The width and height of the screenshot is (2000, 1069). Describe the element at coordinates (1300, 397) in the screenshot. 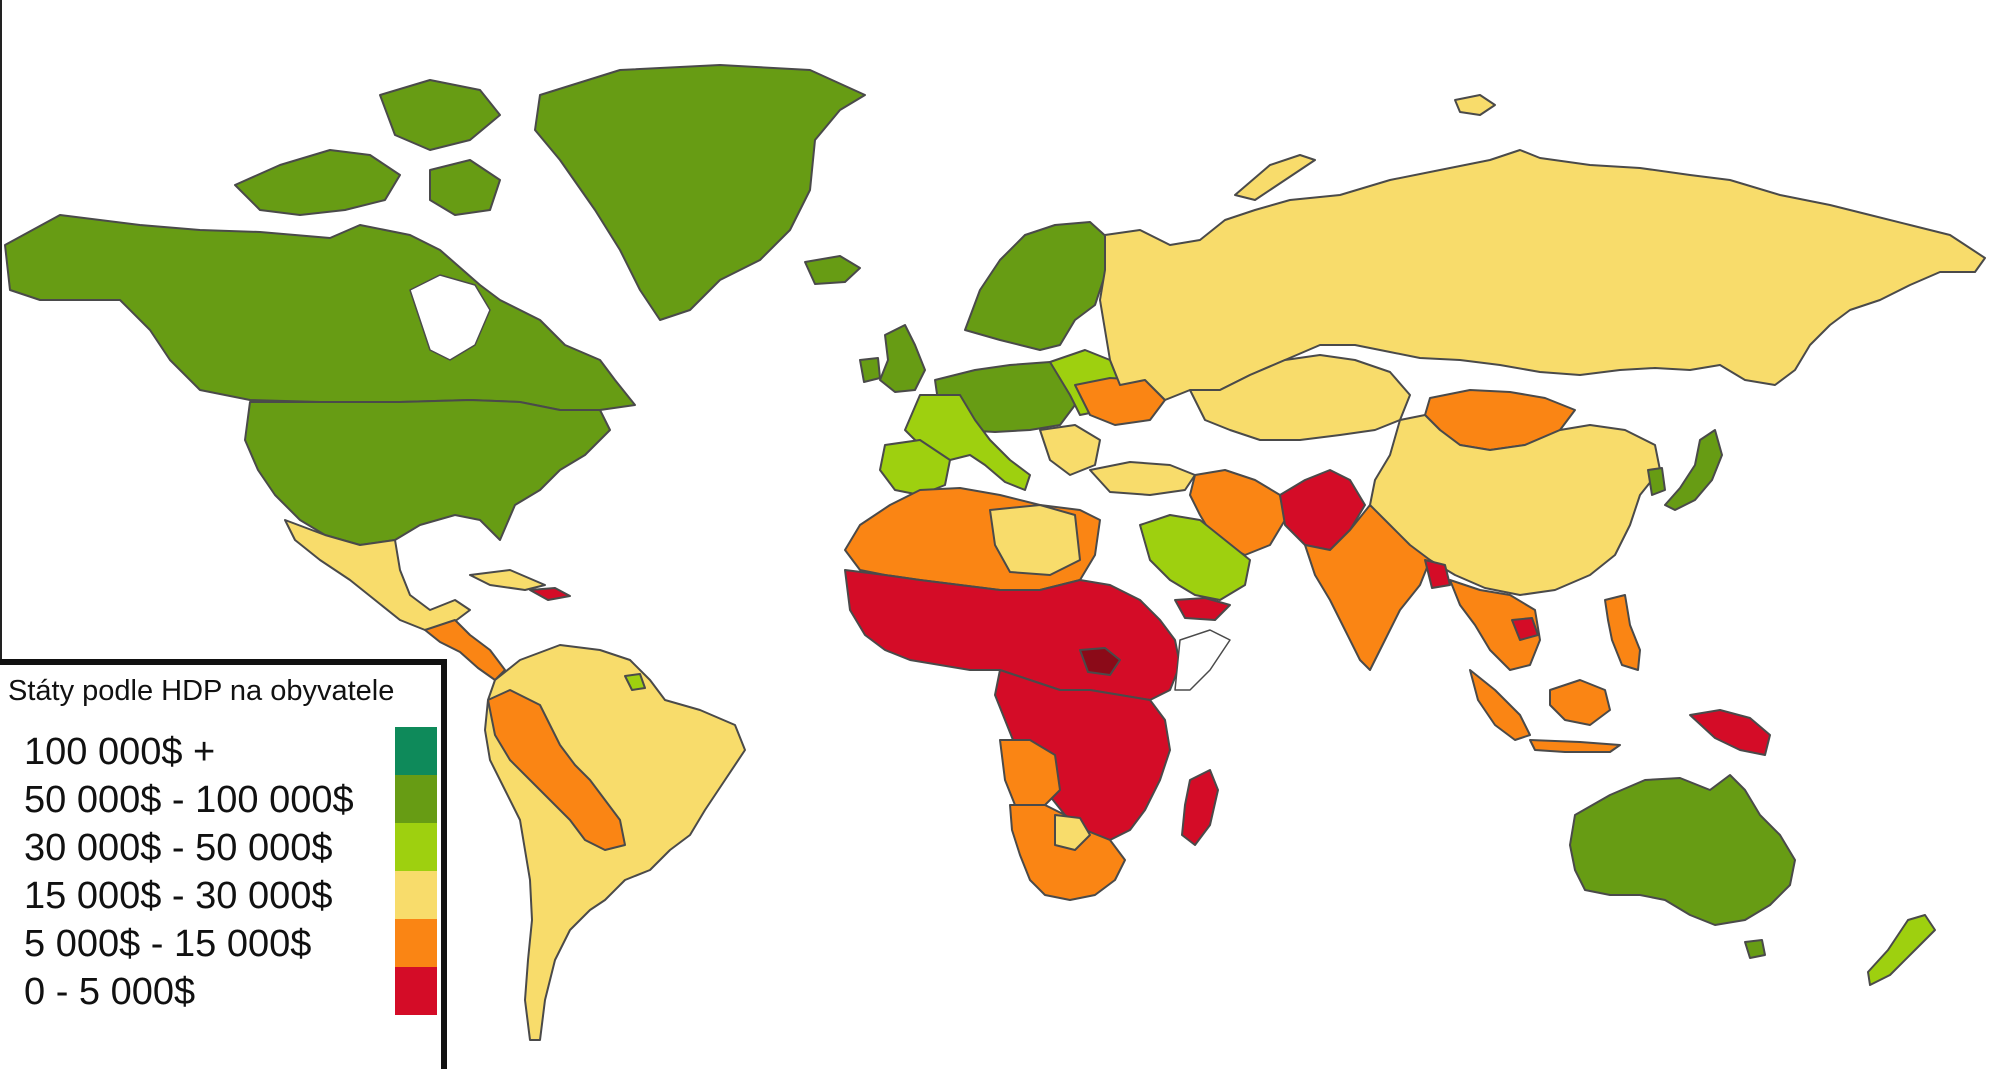

I see `region-kazakhstan` at that location.